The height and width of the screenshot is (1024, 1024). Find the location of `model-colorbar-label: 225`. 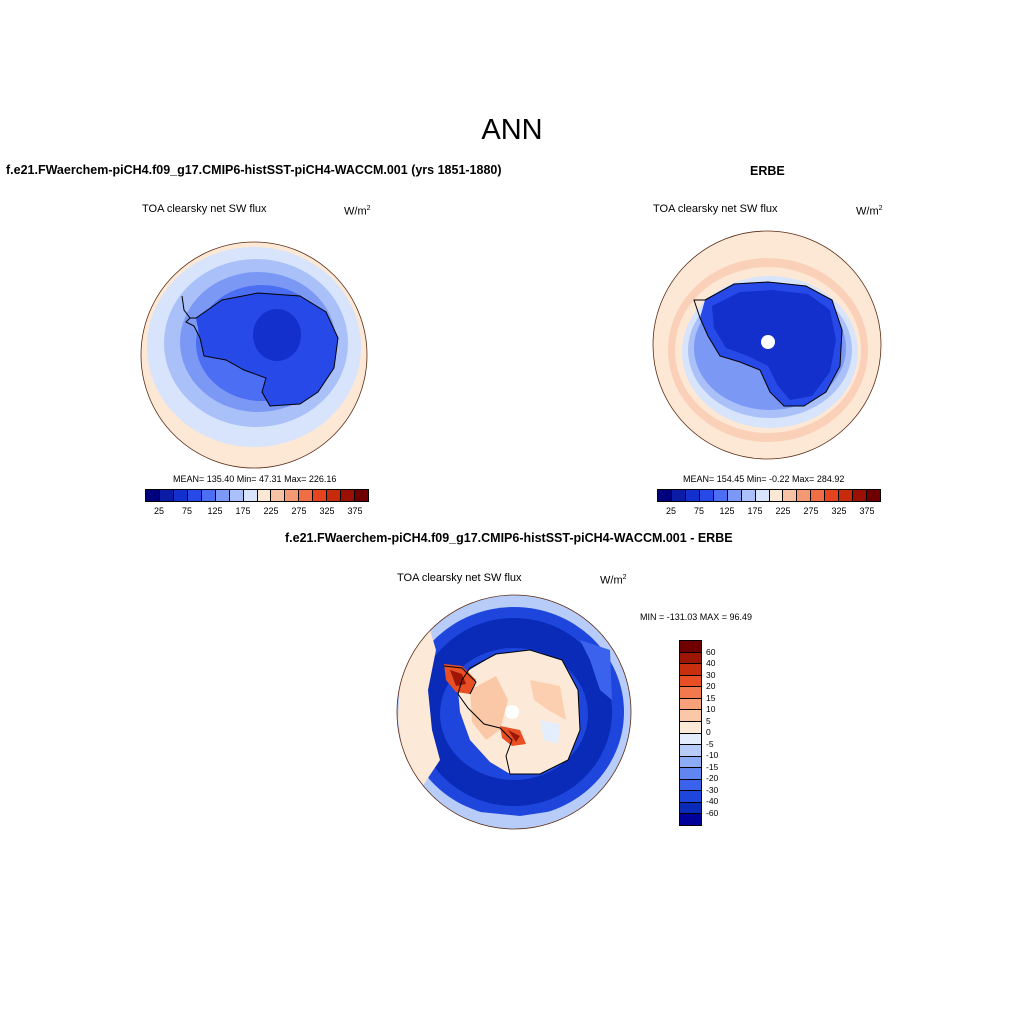

model-colorbar-label: 225 is located at coordinates (271, 511).